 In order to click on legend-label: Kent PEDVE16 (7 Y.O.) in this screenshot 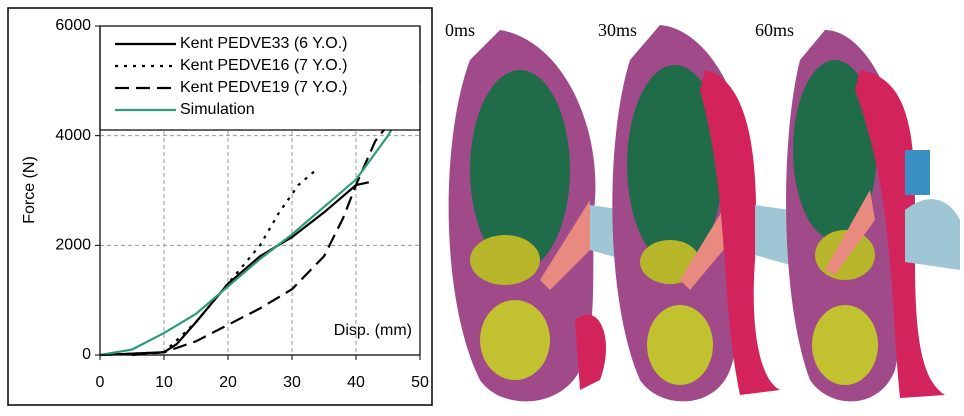, I will do `click(264, 65)`.